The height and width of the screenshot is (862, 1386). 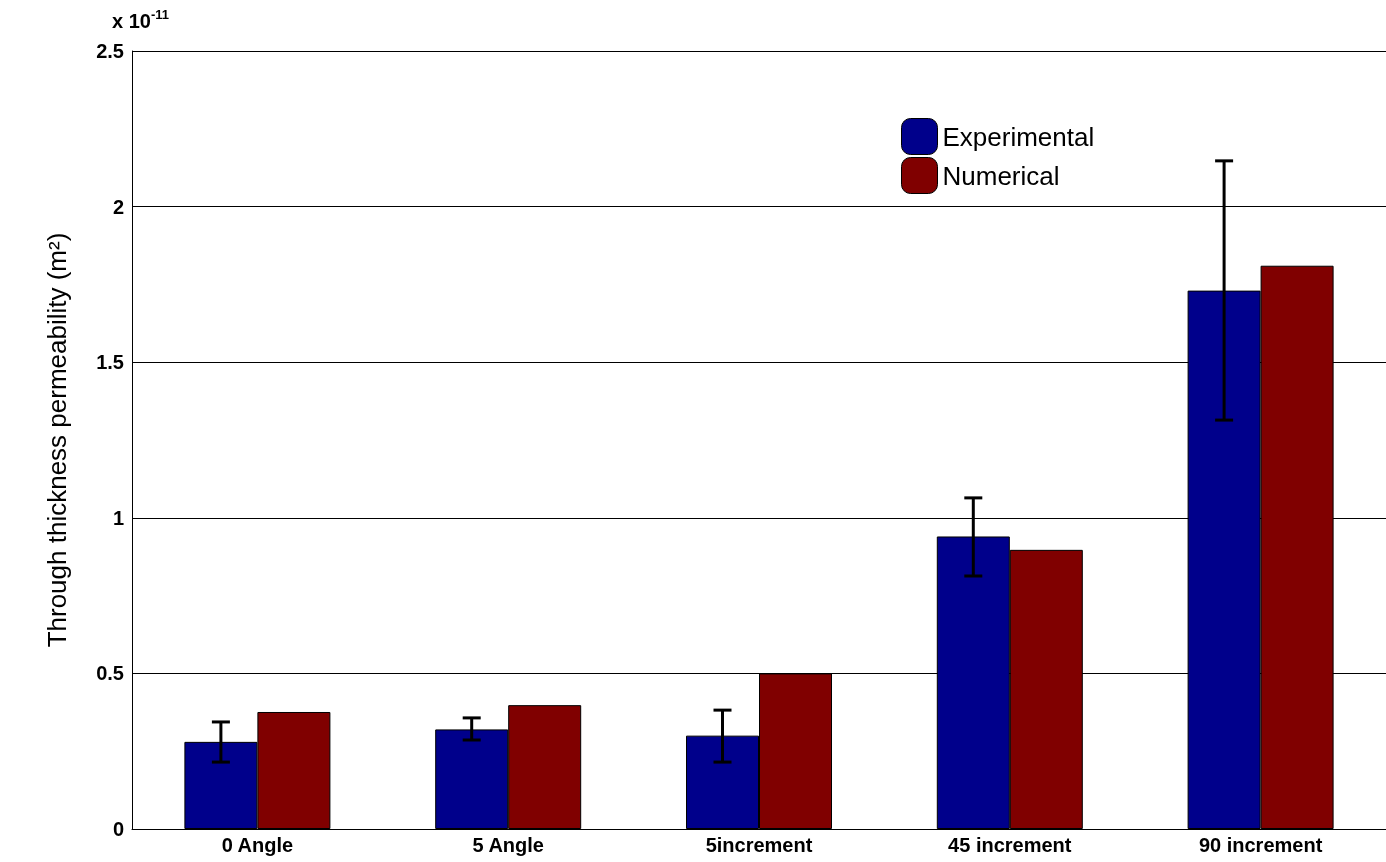 What do you see at coordinates (1018, 136) in the screenshot?
I see `legend-label: Experimental` at bounding box center [1018, 136].